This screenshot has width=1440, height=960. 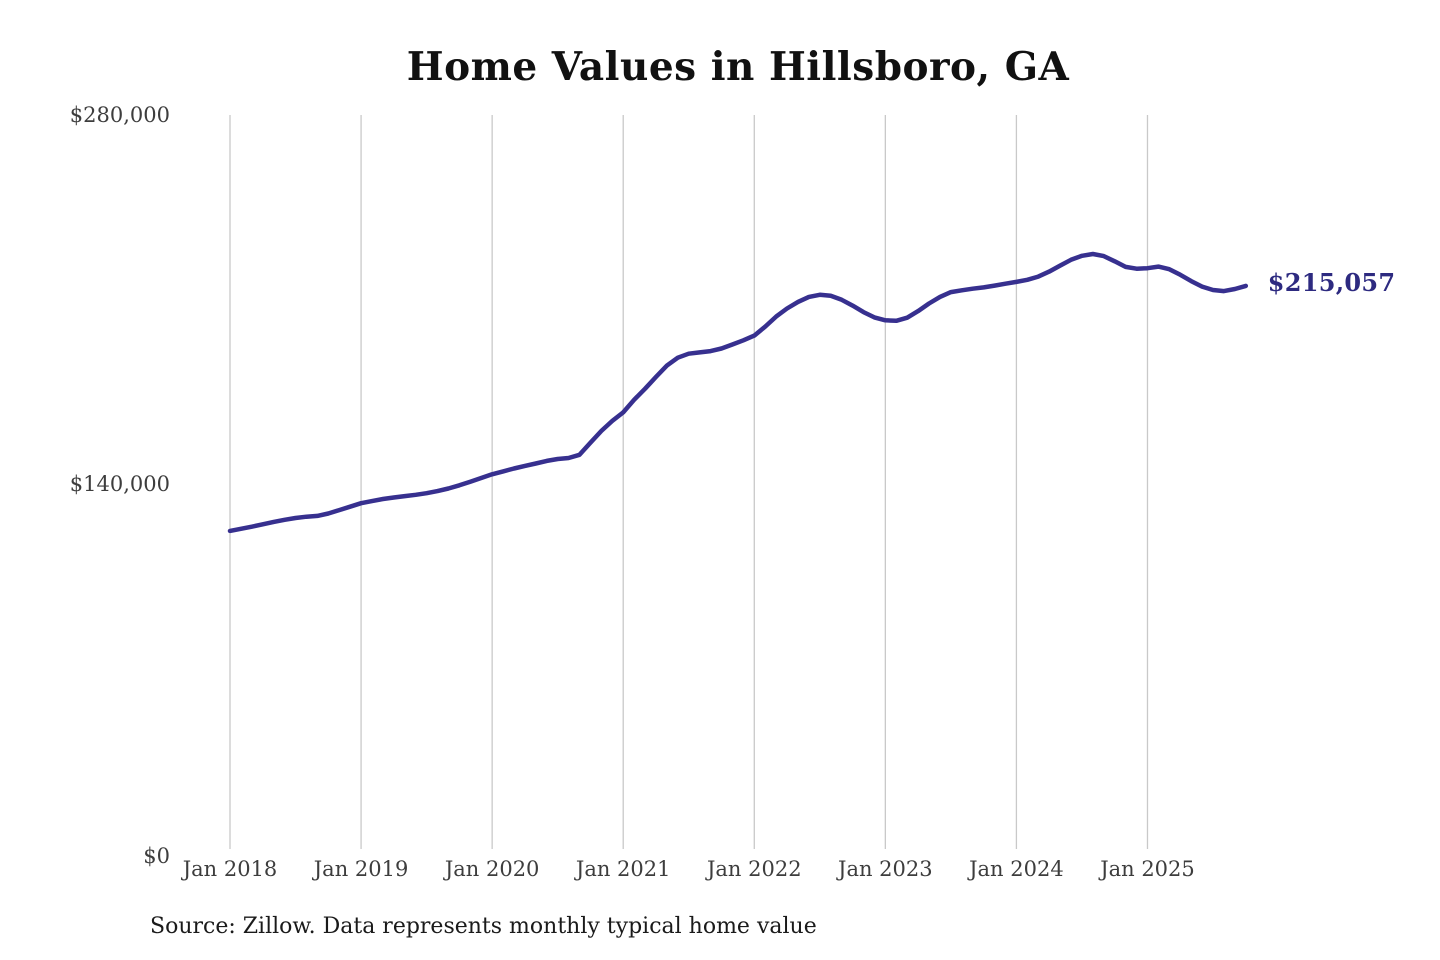 What do you see at coordinates (1016, 869) in the screenshot?
I see `x-axis-label: Jan 2024` at bounding box center [1016, 869].